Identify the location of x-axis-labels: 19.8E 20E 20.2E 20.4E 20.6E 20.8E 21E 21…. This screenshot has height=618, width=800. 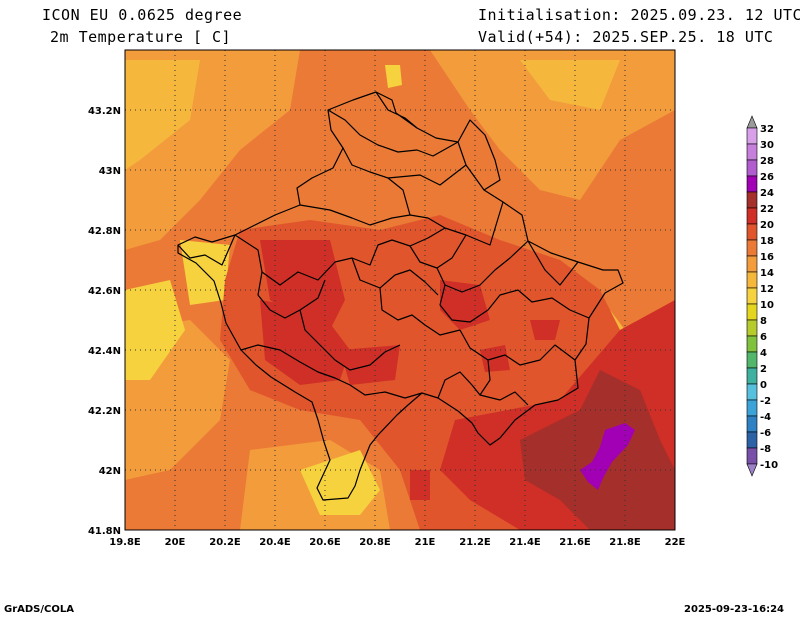
(397, 542).